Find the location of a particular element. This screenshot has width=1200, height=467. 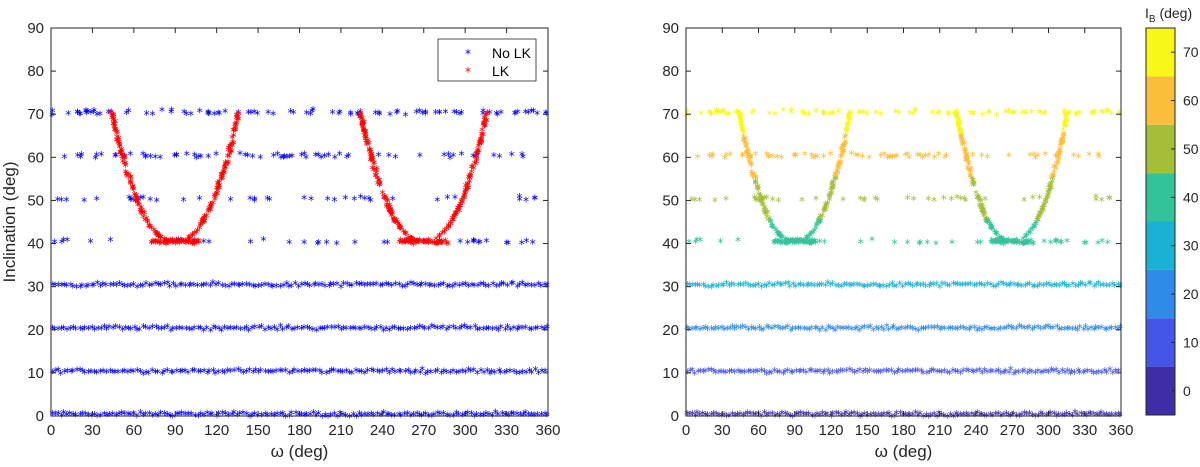

x-tick-label: 30 is located at coordinates (722, 430).